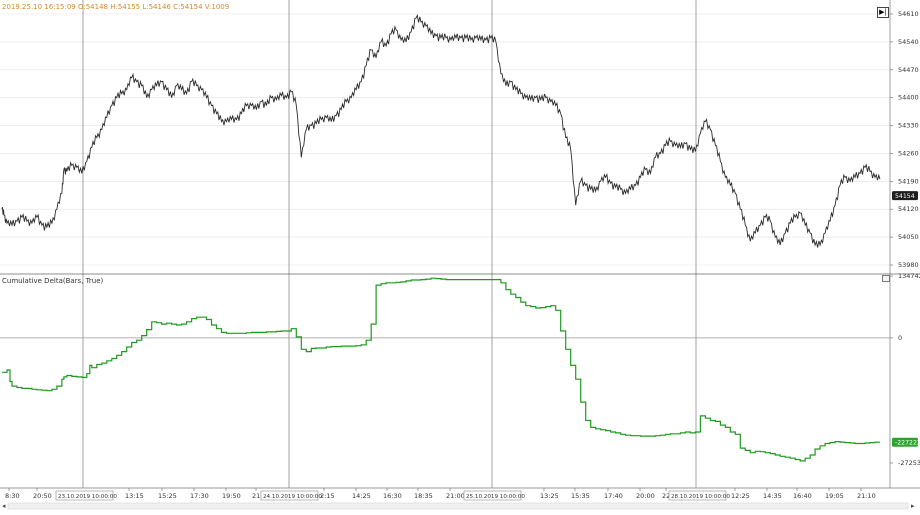 The width and height of the screenshot is (920, 515). I want to click on x-tick-label: 20:50, so click(42, 496).